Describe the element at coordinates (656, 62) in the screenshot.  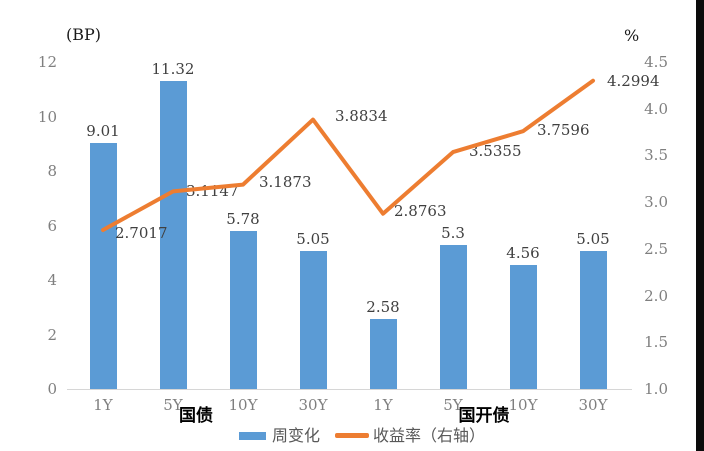
I see `right-axis-tick: 4.5` at that location.